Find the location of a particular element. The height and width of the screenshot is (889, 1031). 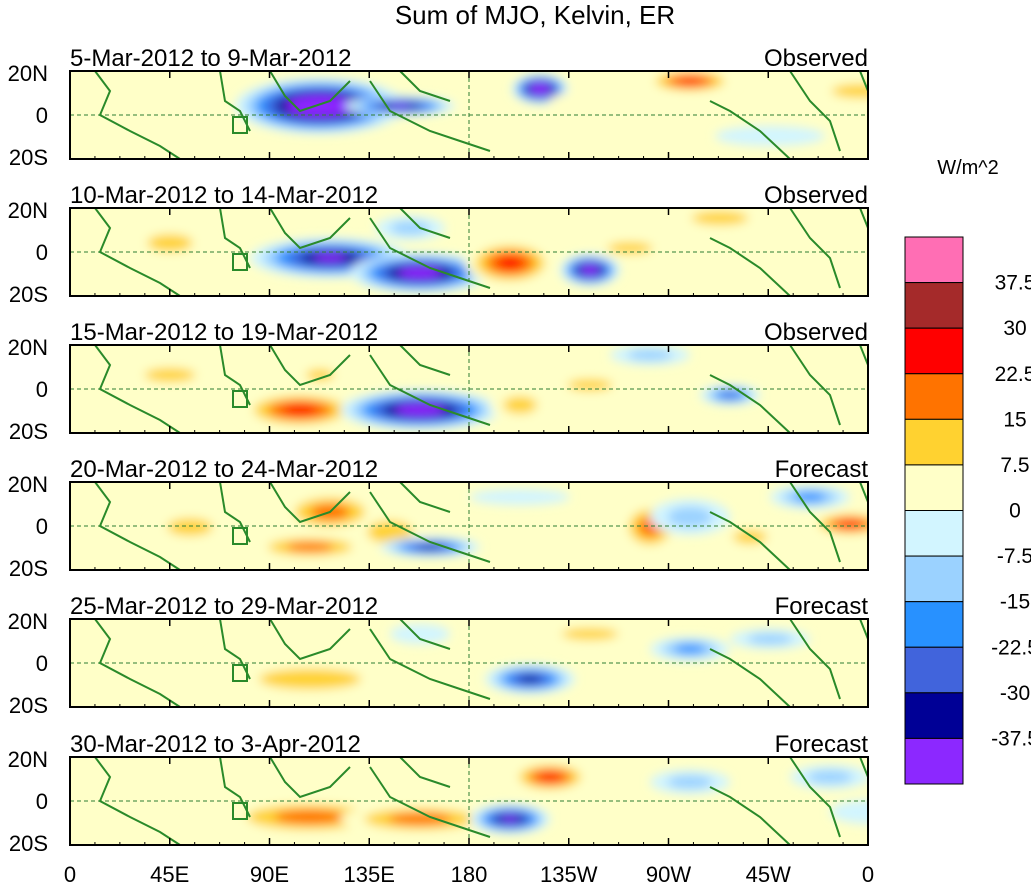

colorbar-label: 0 is located at coordinates (1015, 511).